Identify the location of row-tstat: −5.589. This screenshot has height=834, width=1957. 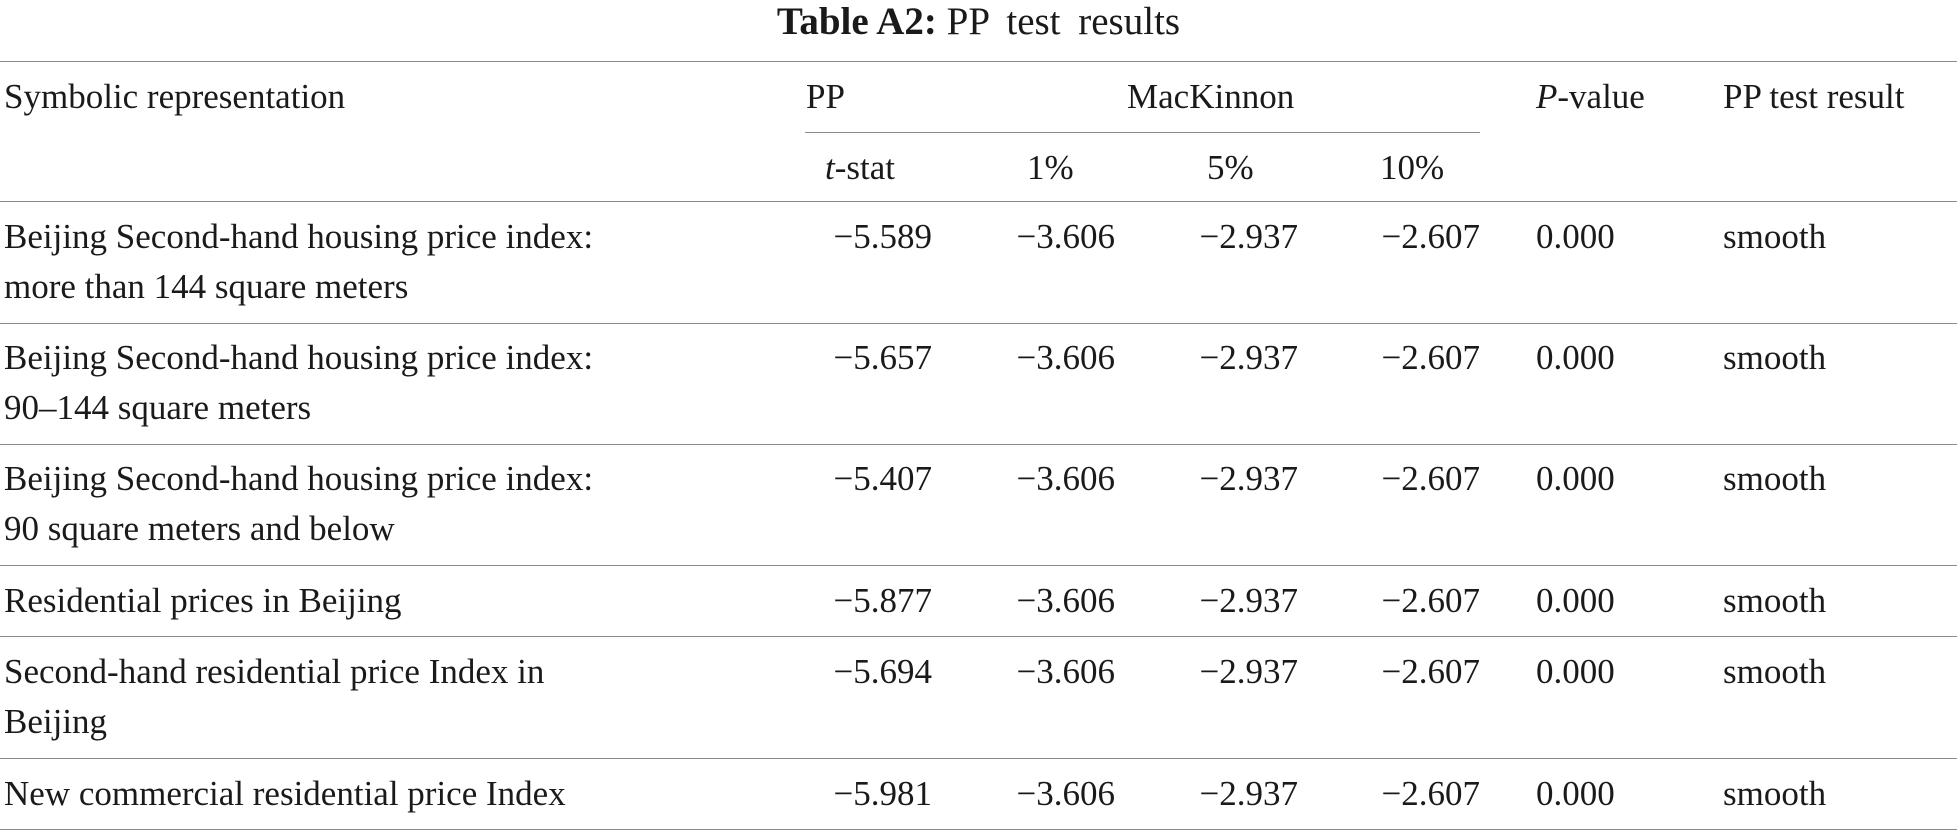
(883, 236).